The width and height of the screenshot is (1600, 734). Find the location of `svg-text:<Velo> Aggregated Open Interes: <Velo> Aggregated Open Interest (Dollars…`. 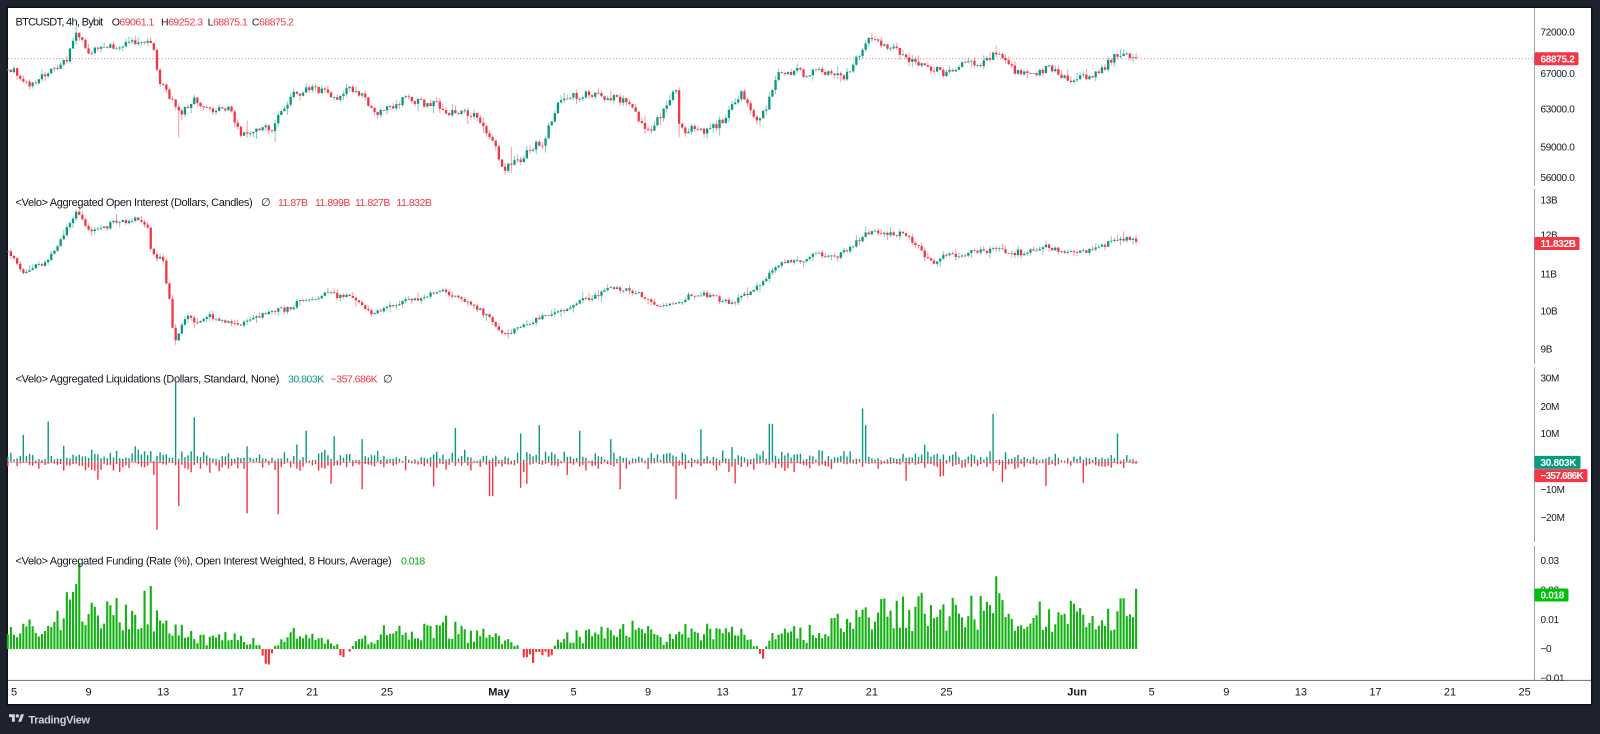

svg-text:<Velo> Aggregated Open Interes: <Velo> Aggregated Open Interest (Dollars… is located at coordinates (134, 203).